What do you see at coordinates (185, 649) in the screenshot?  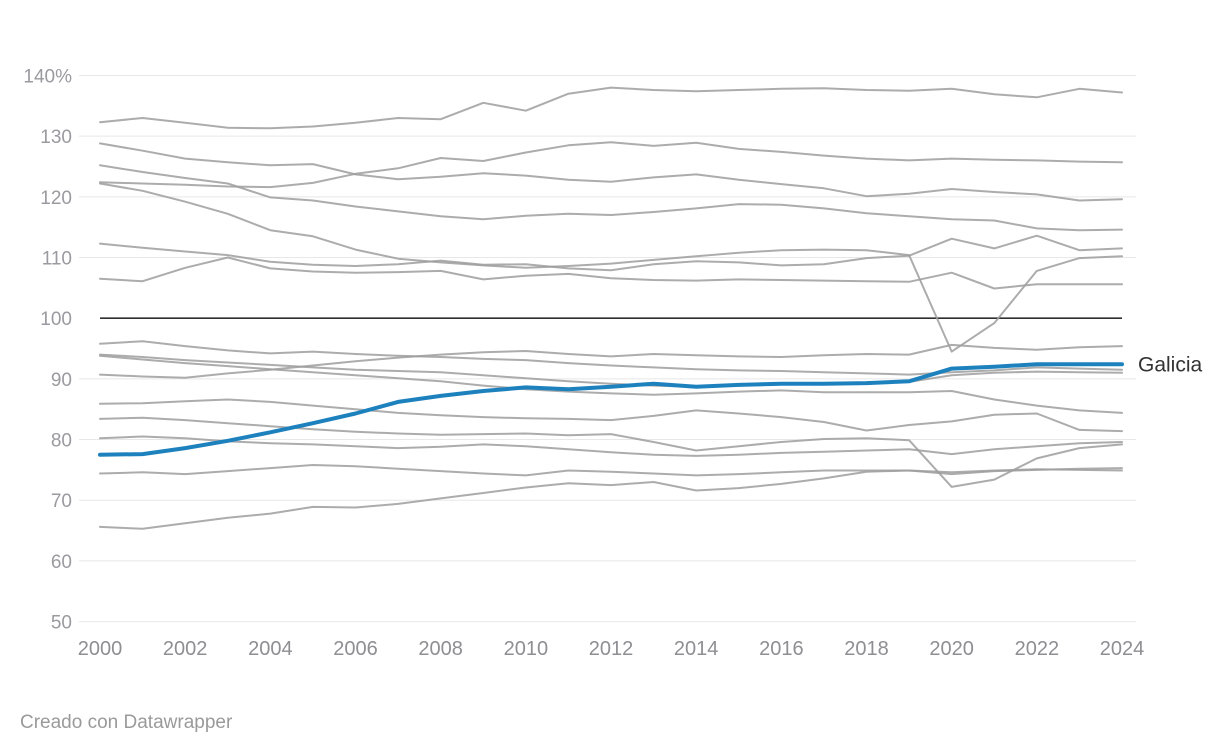 I see `x-axis-tick-2002: 2002` at bounding box center [185, 649].